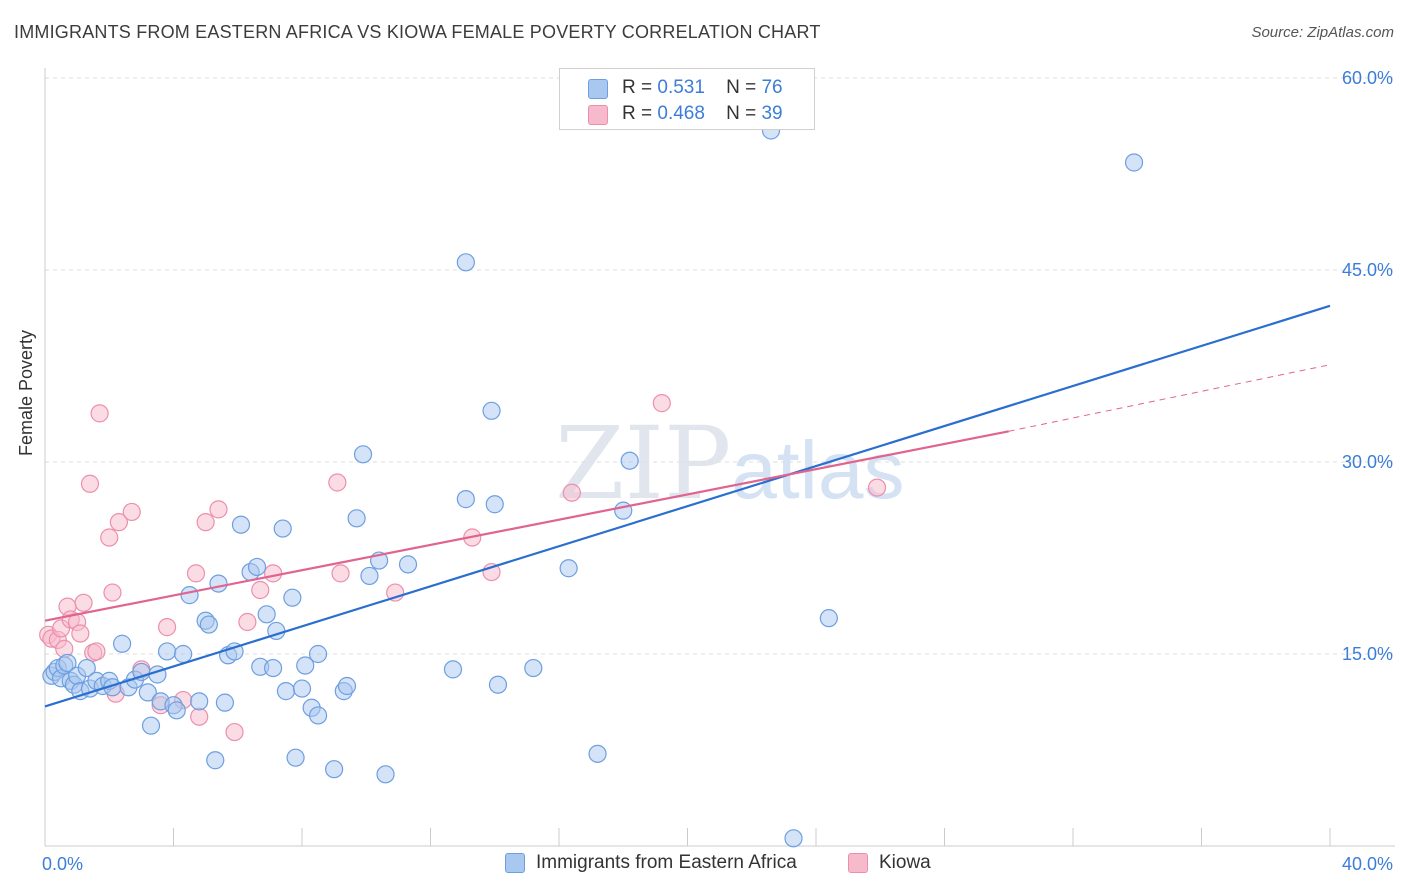 Image resolution: width=1406 pixels, height=892 pixels. I want to click on y-axis-label: Female Poverty, so click(26, 392).